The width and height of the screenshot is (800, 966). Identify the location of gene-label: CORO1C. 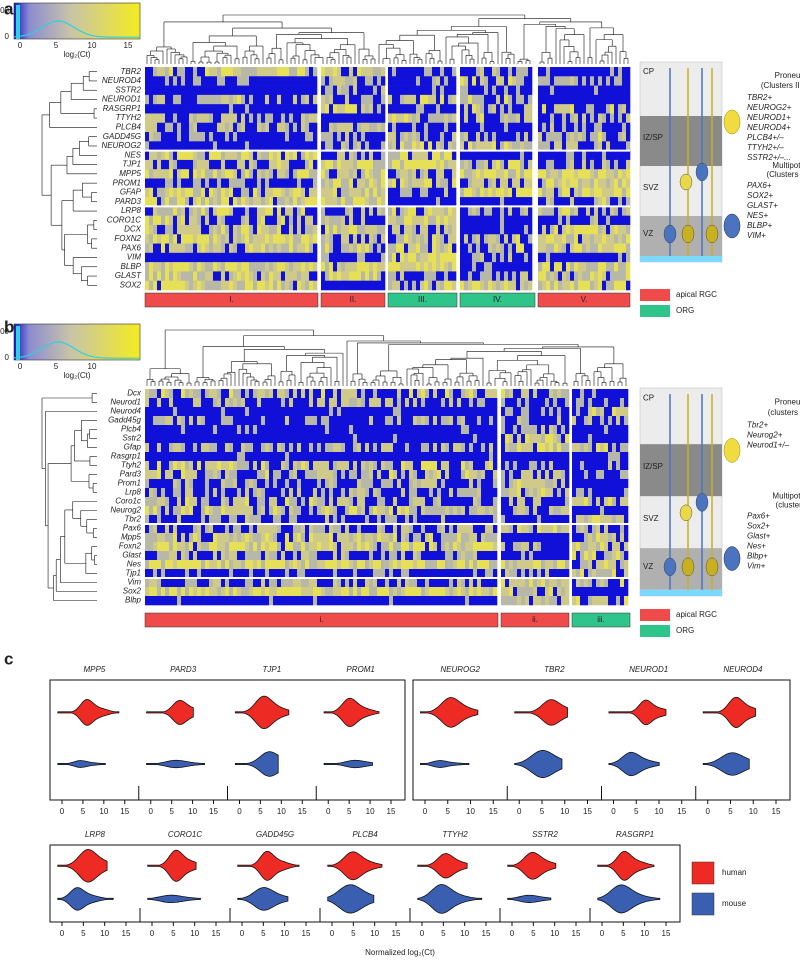
(124, 219).